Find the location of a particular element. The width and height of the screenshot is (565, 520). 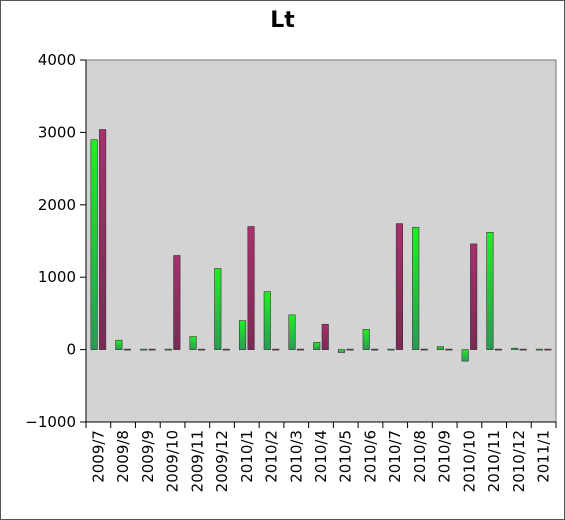

x-tick-label: 2010/12 is located at coordinates (519, 461).